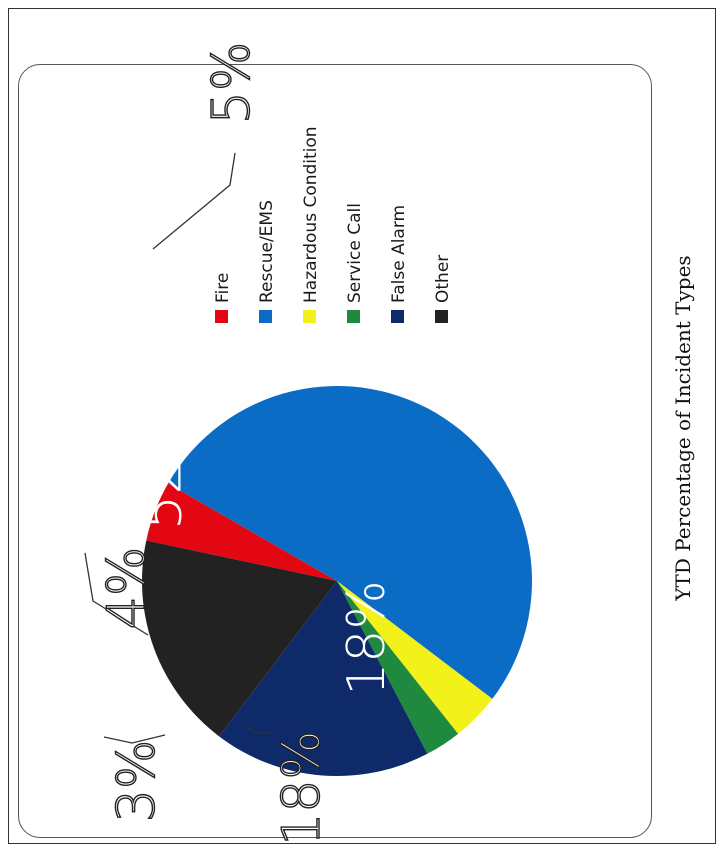  Describe the element at coordinates (443, 279) in the screenshot. I see `legend-label: Other` at that location.